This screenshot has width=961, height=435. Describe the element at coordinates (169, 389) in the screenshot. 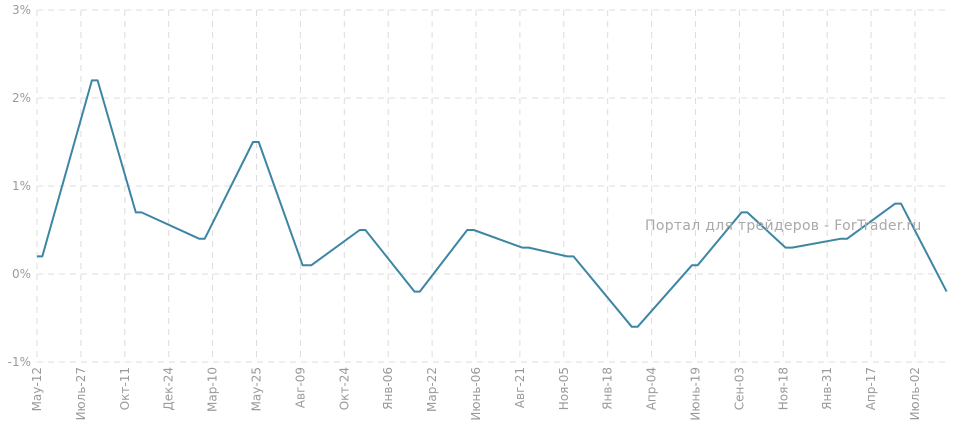

I see `x-tick-label: Дек-24` at that location.